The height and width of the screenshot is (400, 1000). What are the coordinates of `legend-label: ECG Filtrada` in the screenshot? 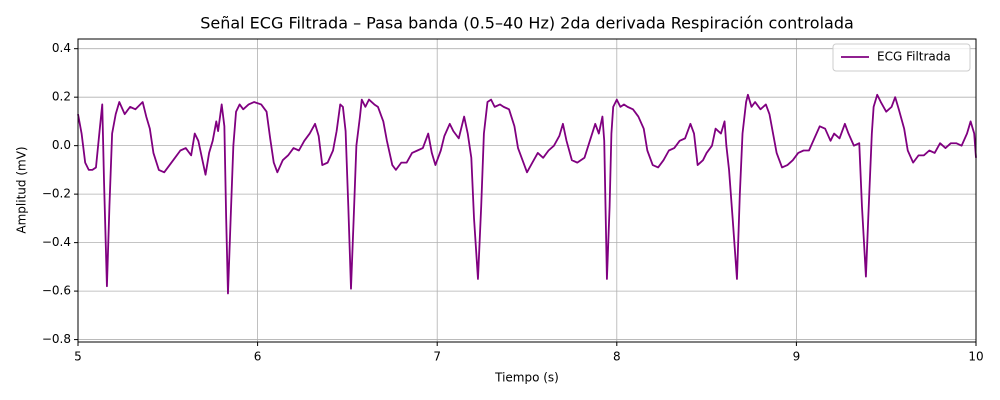 It's located at (914, 57).